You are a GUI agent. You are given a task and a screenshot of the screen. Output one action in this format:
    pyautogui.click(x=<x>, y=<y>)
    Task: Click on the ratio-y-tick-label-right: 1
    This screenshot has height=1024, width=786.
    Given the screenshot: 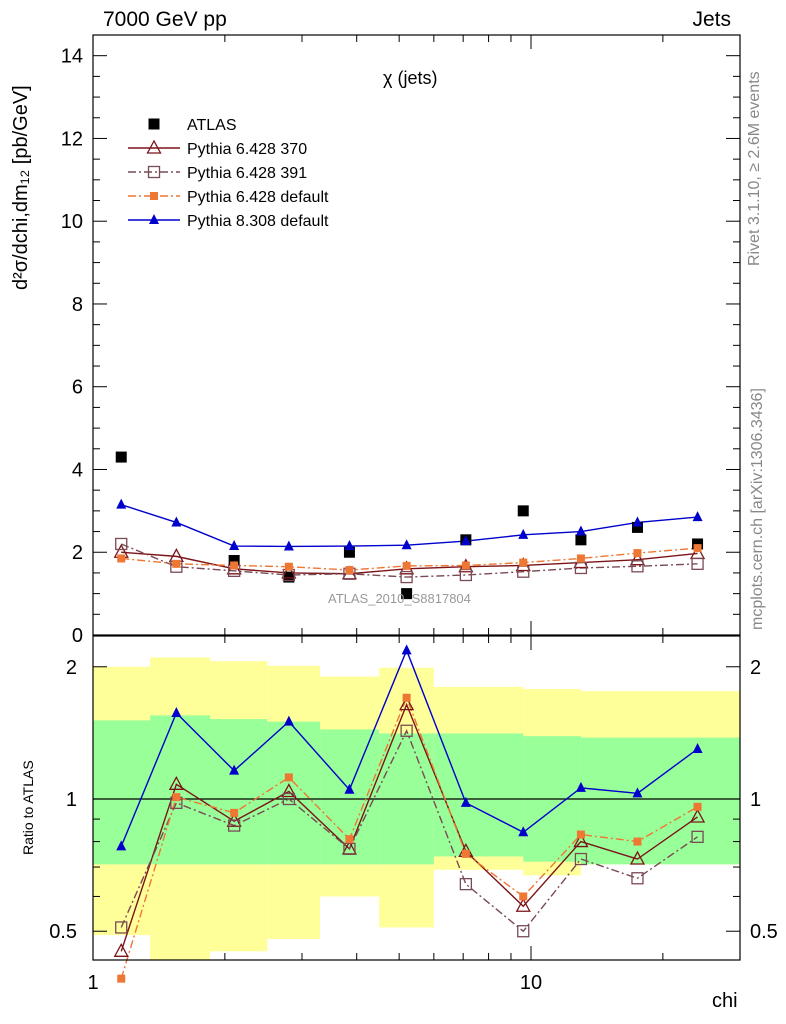 What is the action you would take?
    pyautogui.click(x=755, y=800)
    